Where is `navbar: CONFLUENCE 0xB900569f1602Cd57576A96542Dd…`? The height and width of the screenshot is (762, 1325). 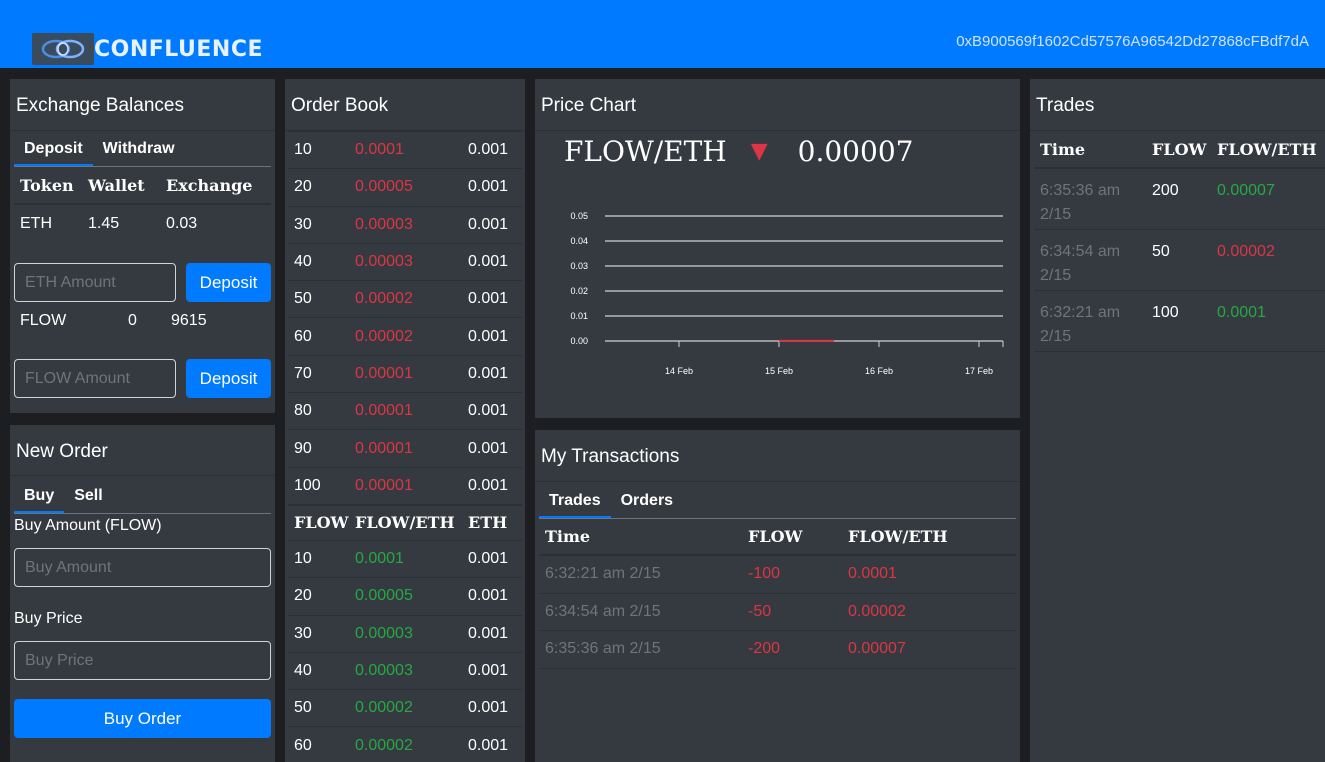
navbar: CONFLUENCE 0xB900569f1602Cd57576A96542Dd… is located at coordinates (662, 34).